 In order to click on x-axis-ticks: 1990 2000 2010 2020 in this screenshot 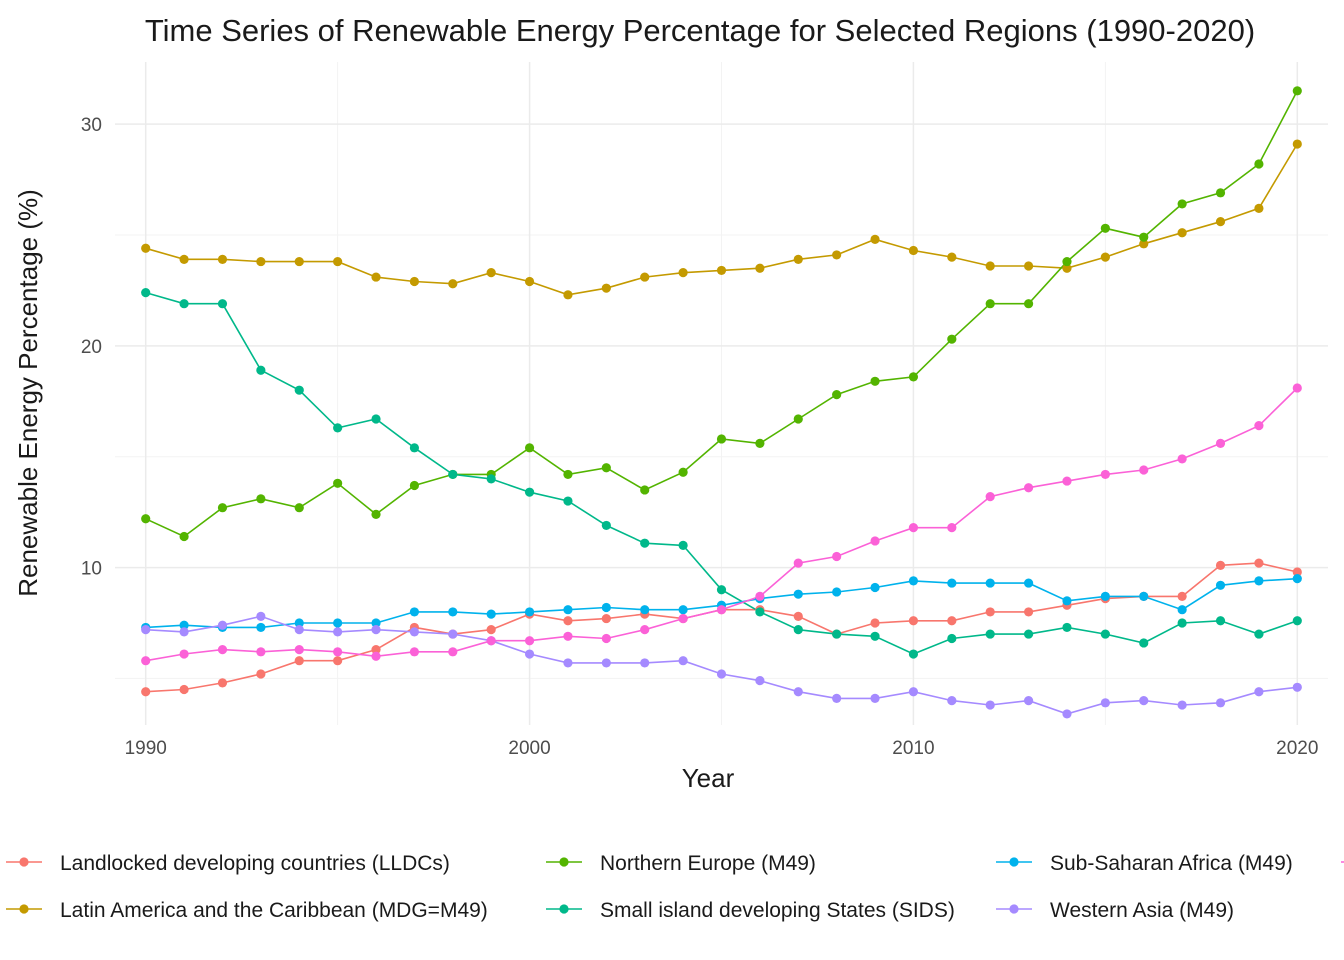, I will do `click(722, 748)`.